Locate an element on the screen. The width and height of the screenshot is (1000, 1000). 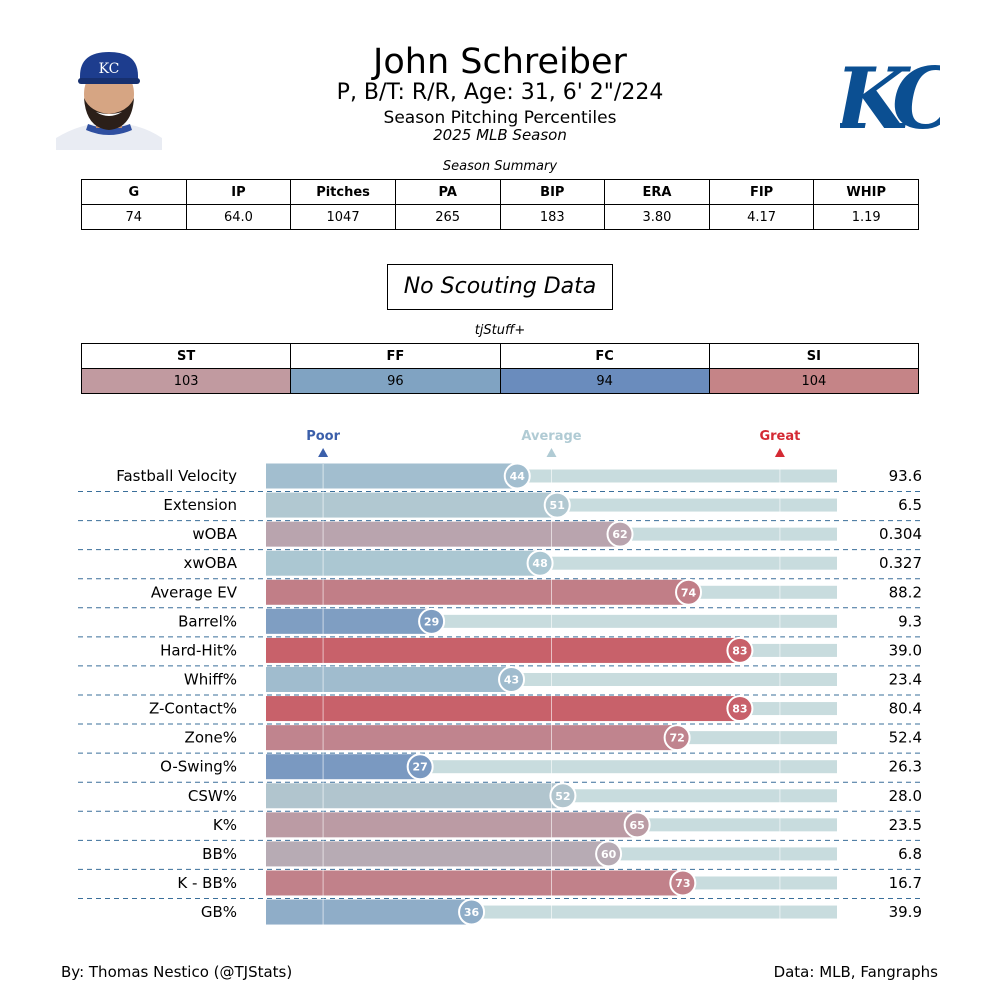
marker-label: Average is located at coordinates (551, 436).